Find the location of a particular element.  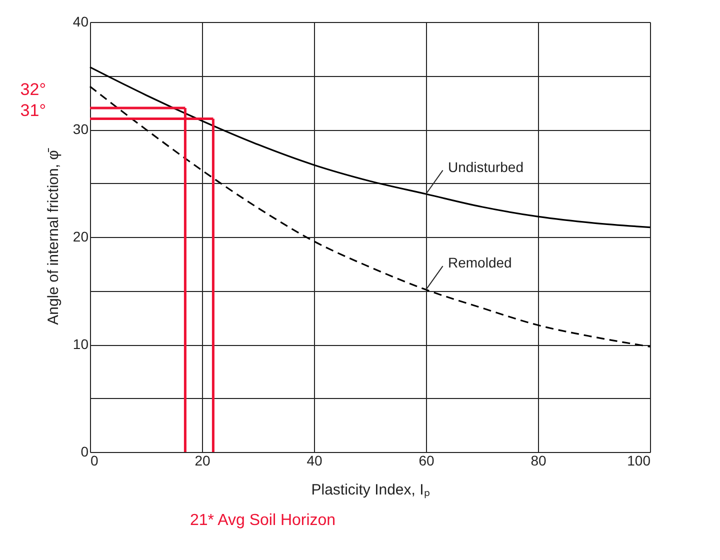

y-tick-label: 40 is located at coordinates (80, 22).